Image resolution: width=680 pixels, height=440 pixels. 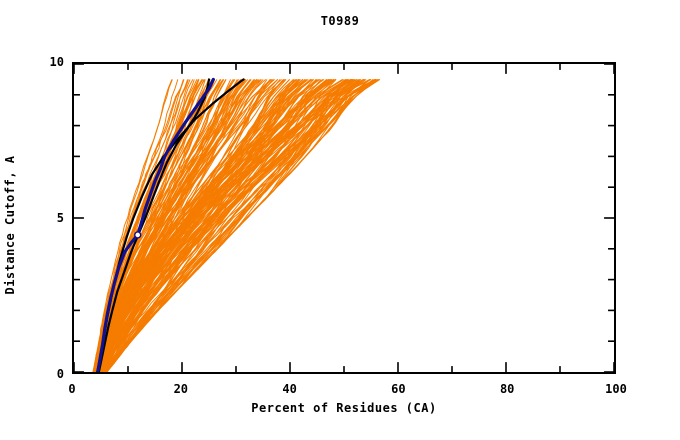 What do you see at coordinates (340, 21) in the screenshot?
I see `chart-title: T0989` at bounding box center [340, 21].